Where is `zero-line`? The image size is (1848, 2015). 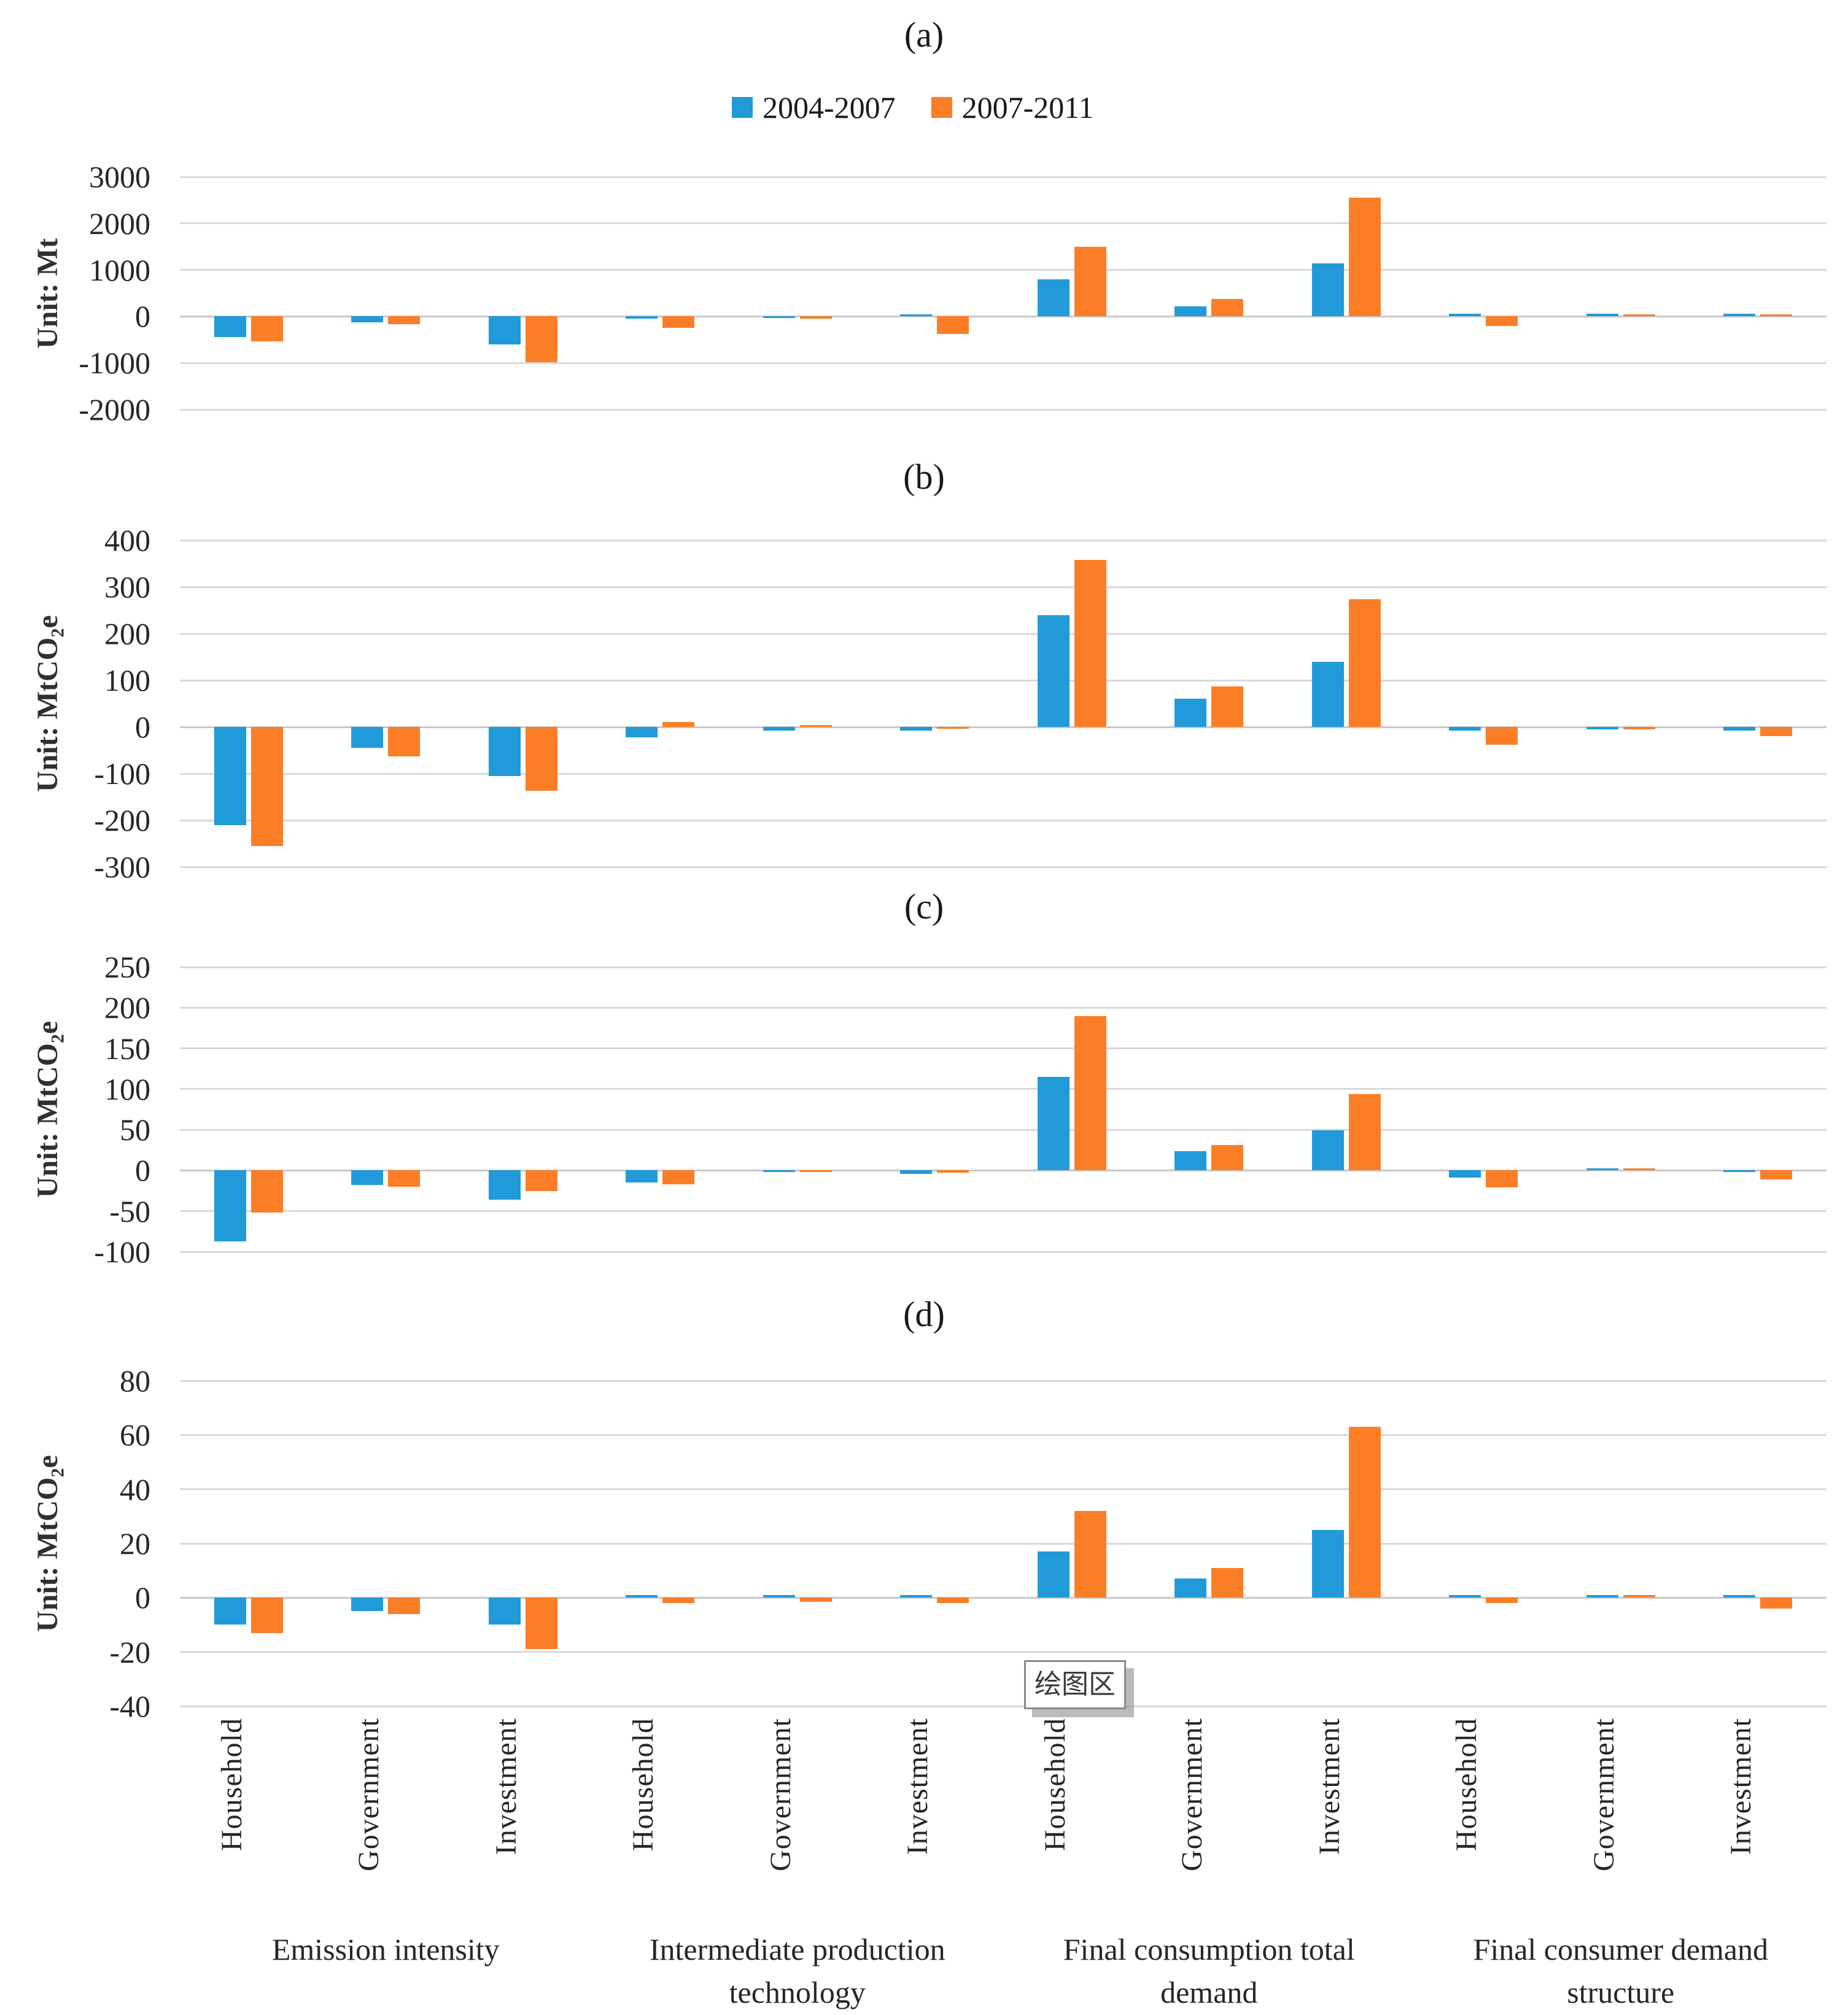 zero-line is located at coordinates (1004, 1170).